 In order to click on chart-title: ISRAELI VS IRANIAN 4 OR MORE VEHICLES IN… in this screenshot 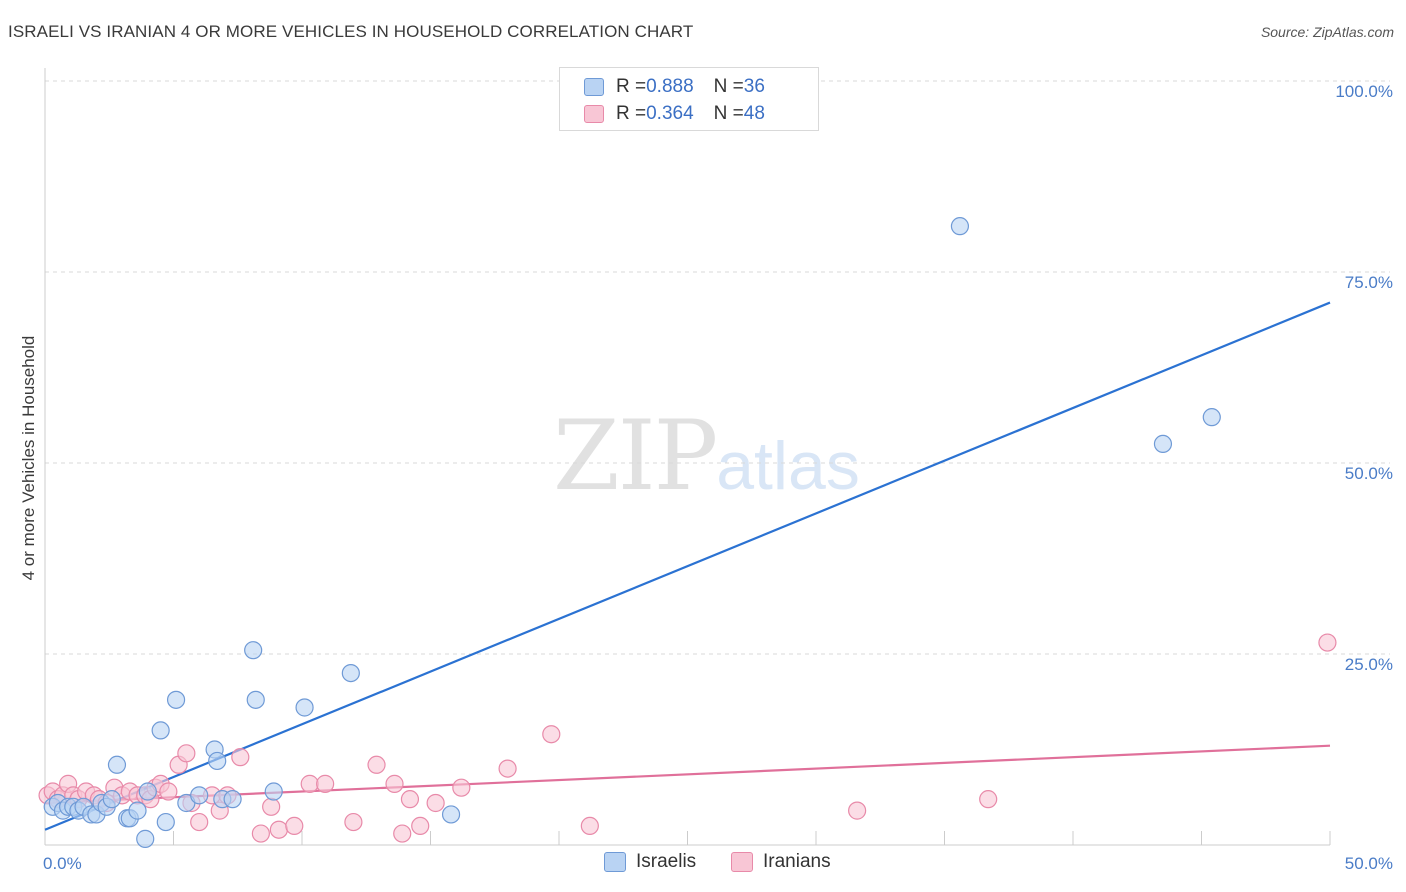, I will do `click(351, 31)`.